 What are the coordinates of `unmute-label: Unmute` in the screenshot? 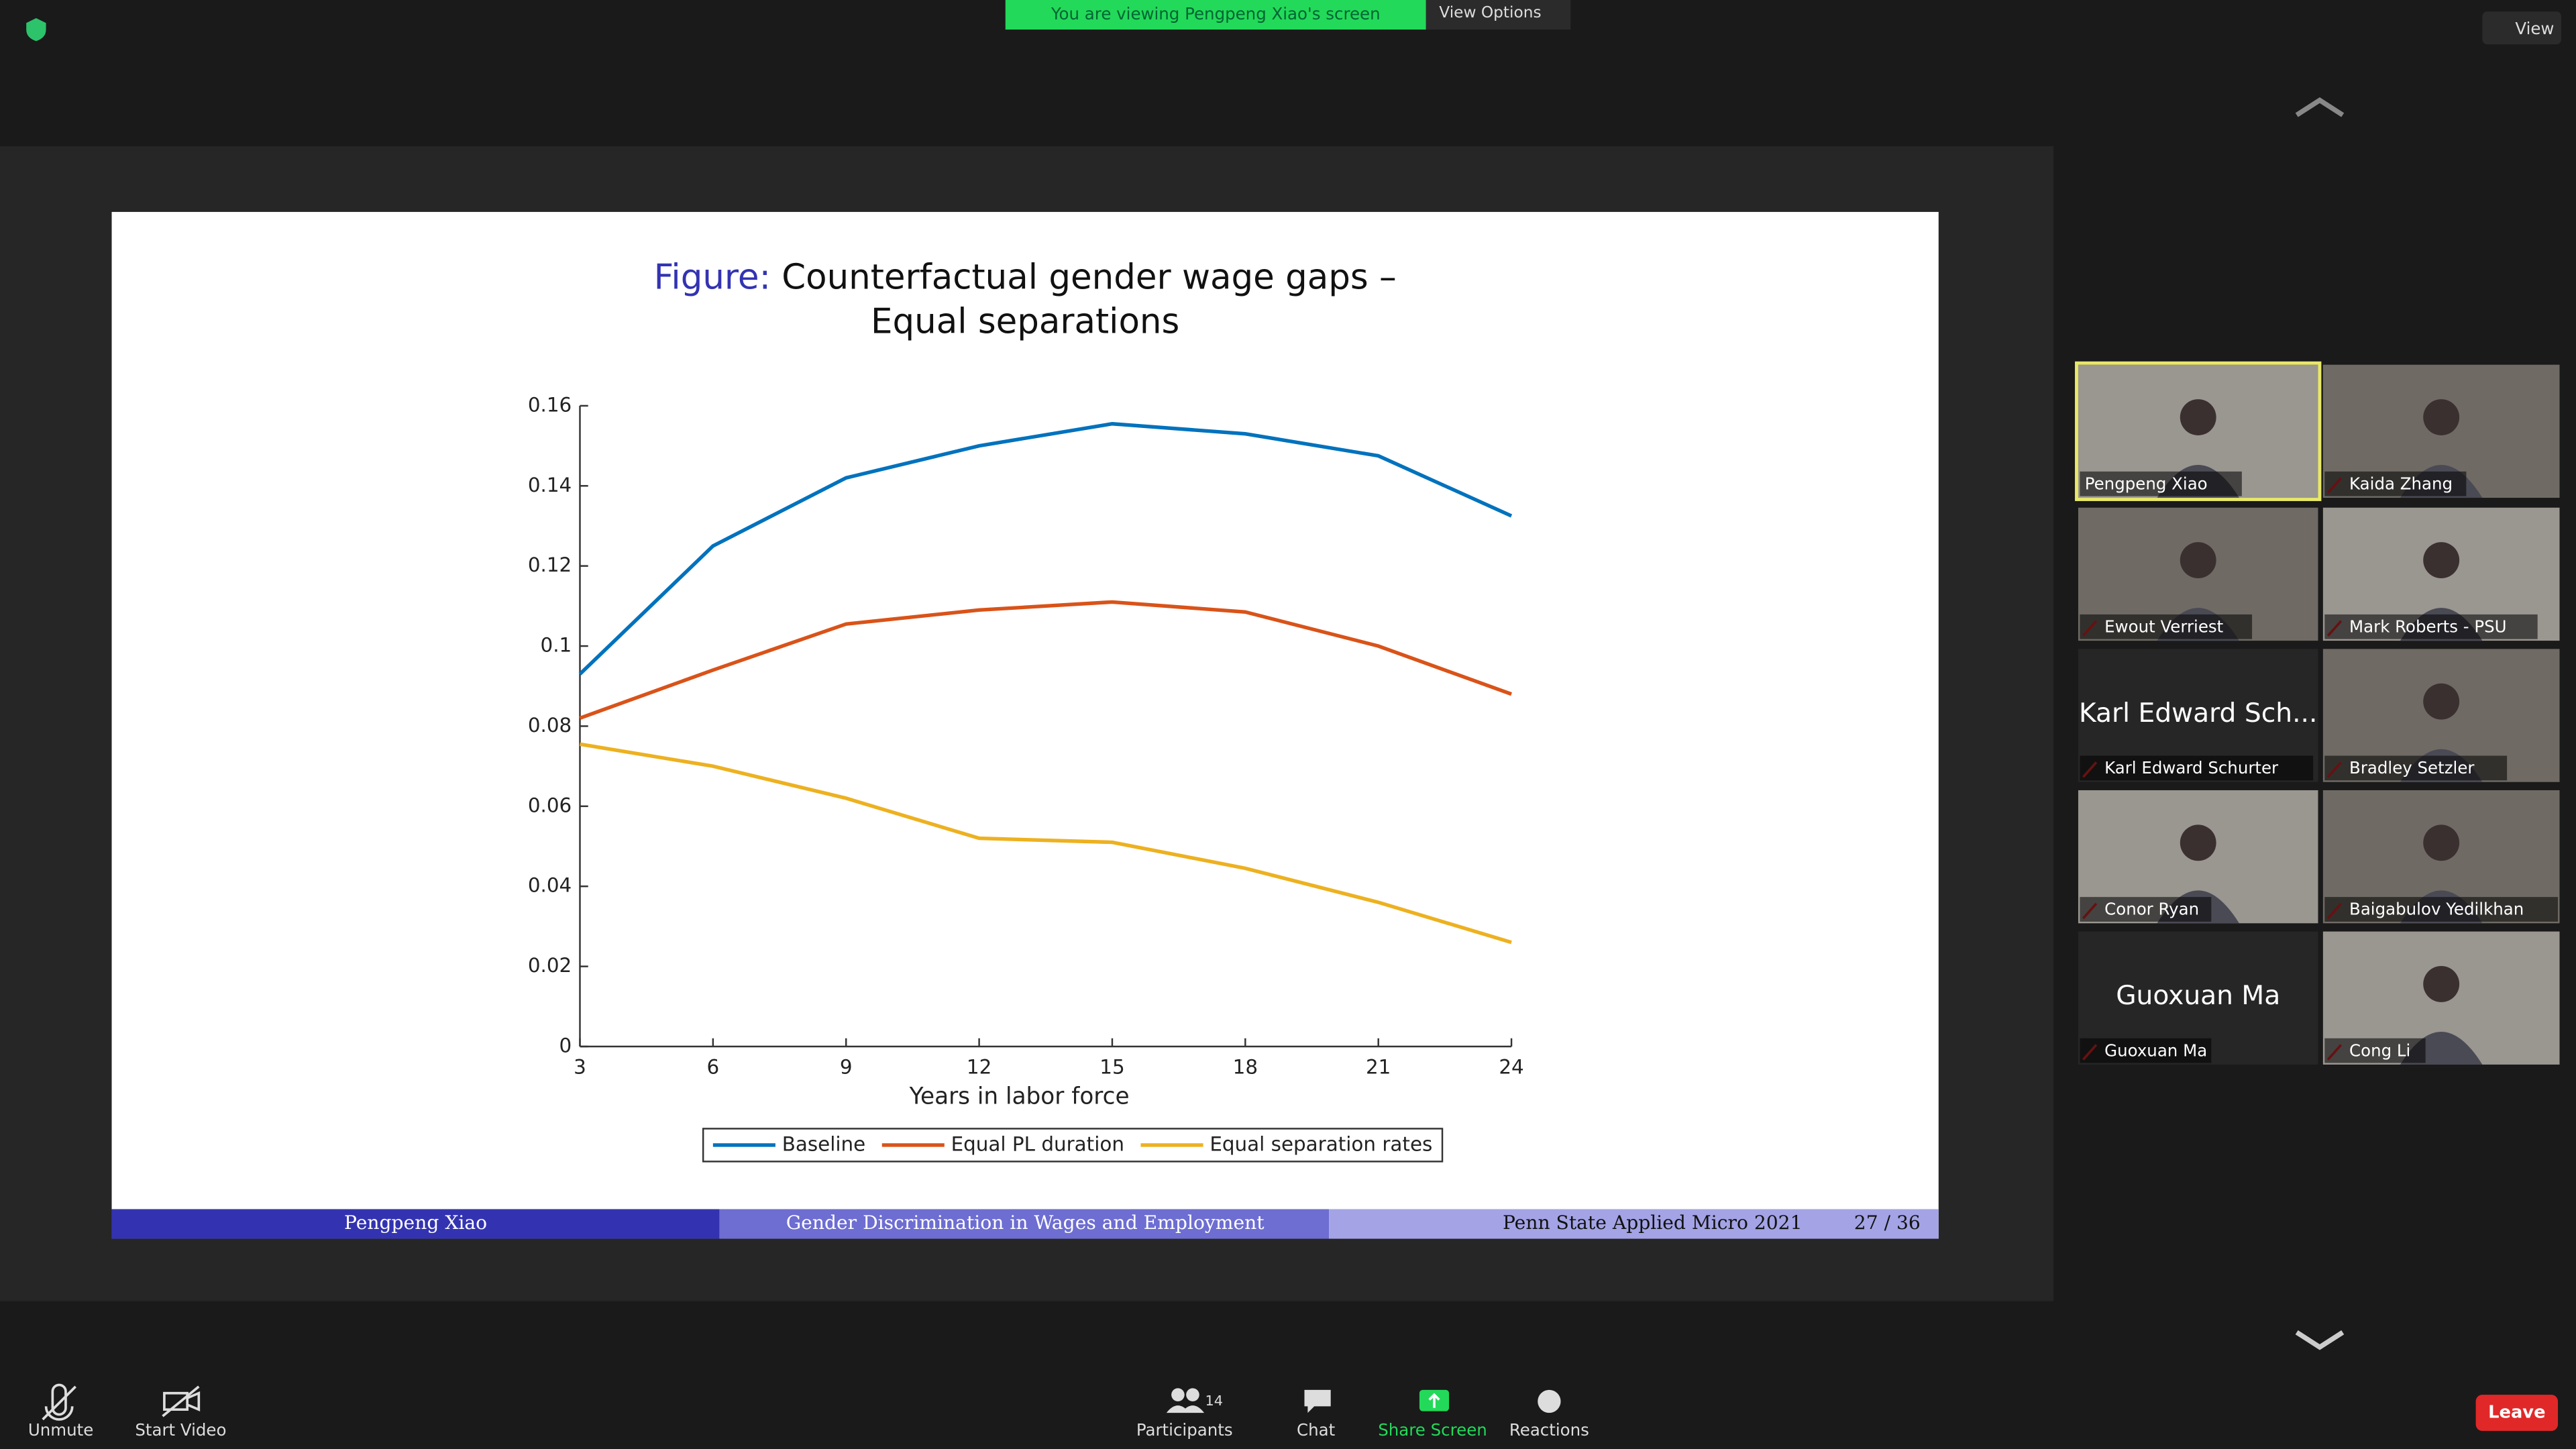 It's located at (60, 1430).